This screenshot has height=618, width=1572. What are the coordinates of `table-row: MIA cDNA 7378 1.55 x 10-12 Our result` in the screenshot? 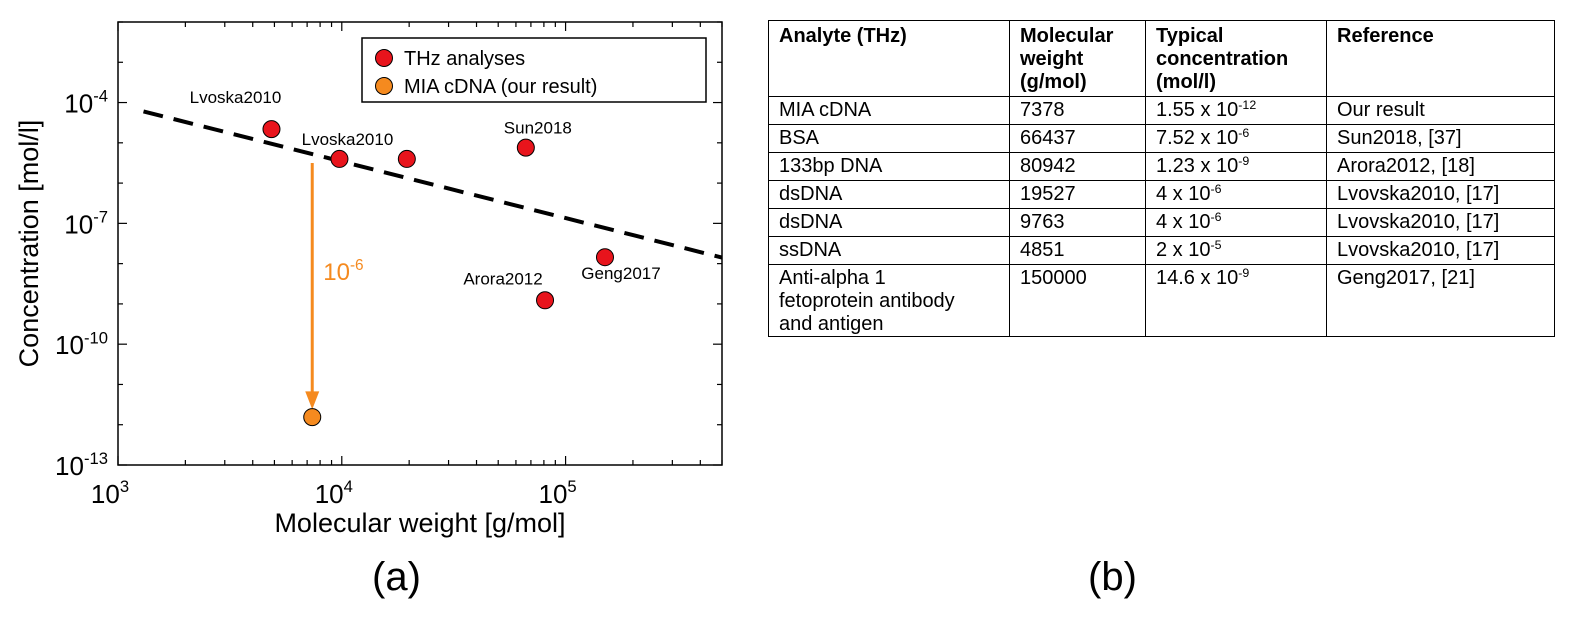 It's located at (1161, 110).